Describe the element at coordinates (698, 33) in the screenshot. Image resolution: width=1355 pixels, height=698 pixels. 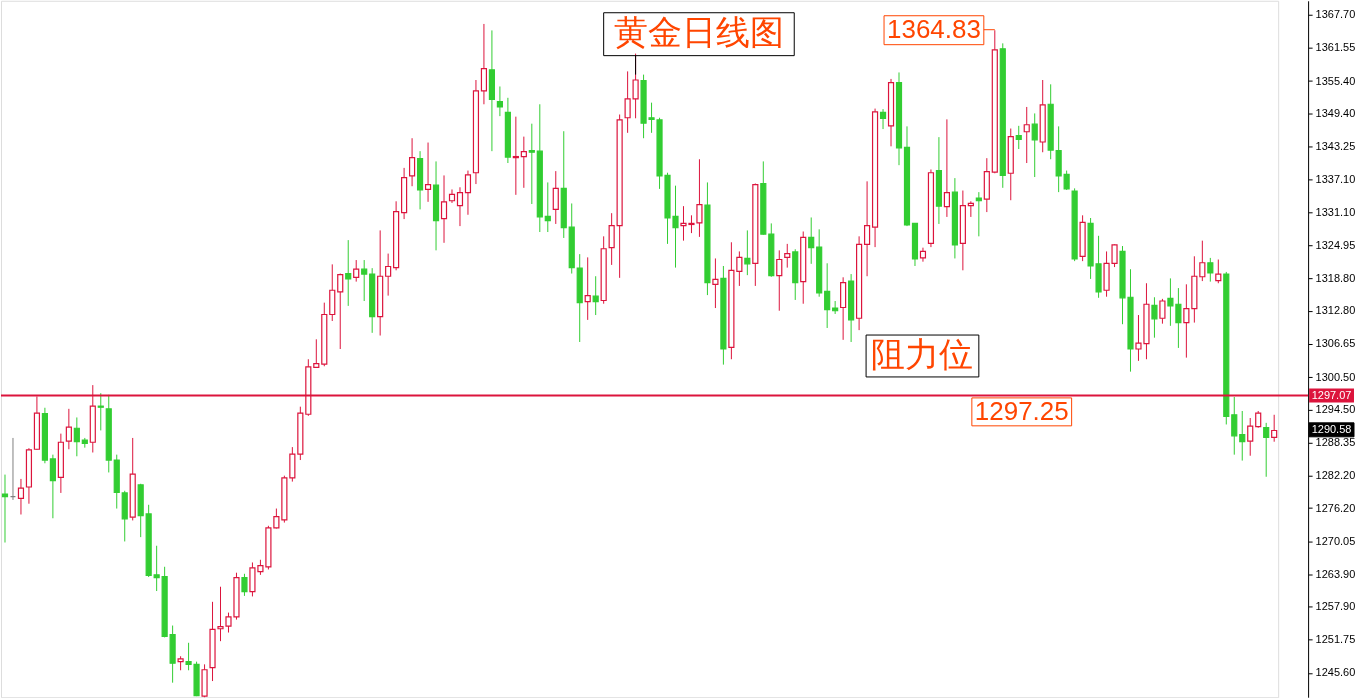
I see `annotation: 黄金日线图` at that location.